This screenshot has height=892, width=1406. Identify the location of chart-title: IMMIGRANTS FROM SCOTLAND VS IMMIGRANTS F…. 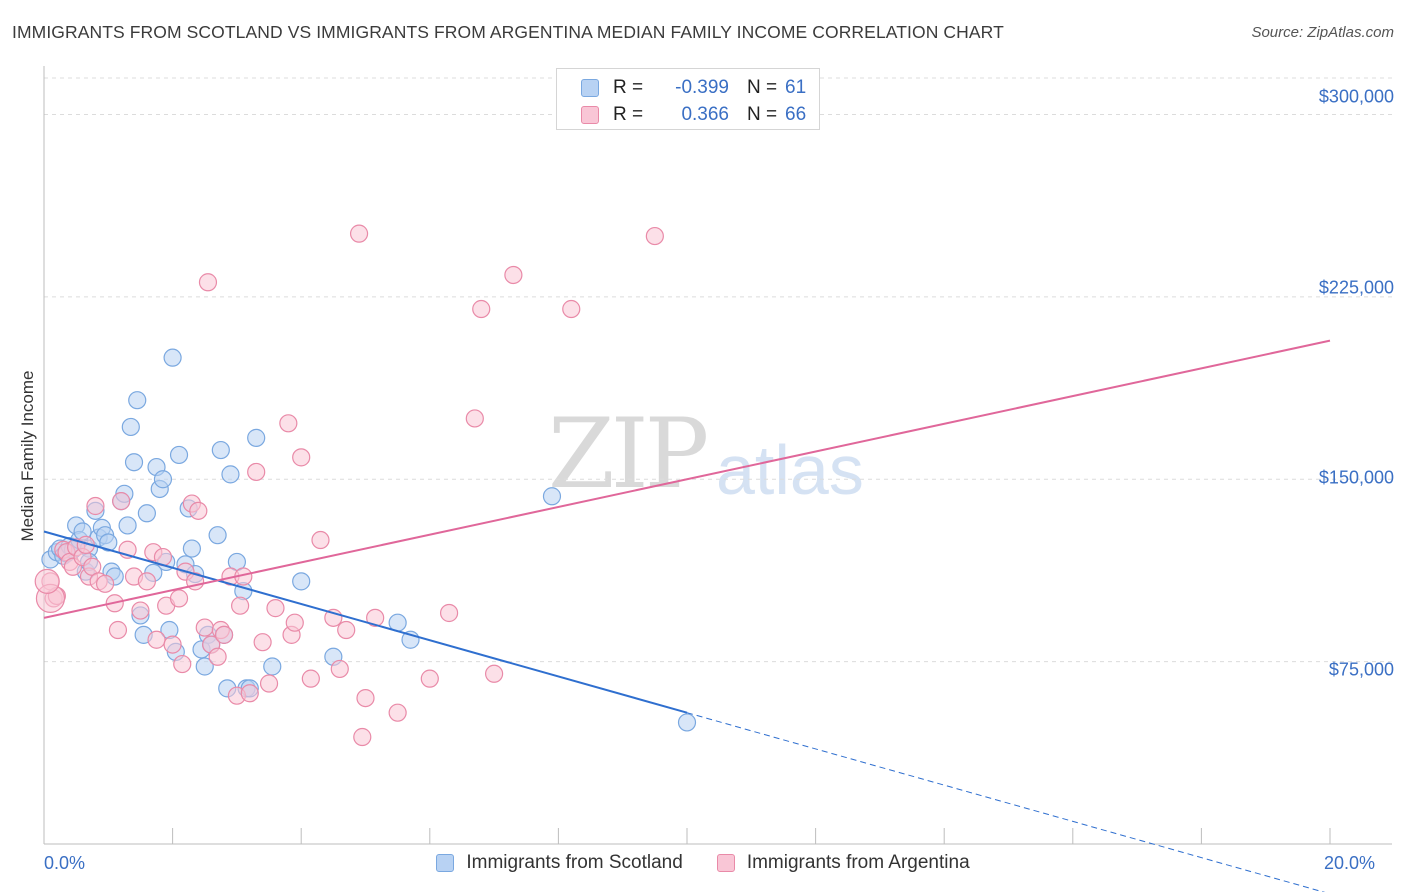
(508, 32).